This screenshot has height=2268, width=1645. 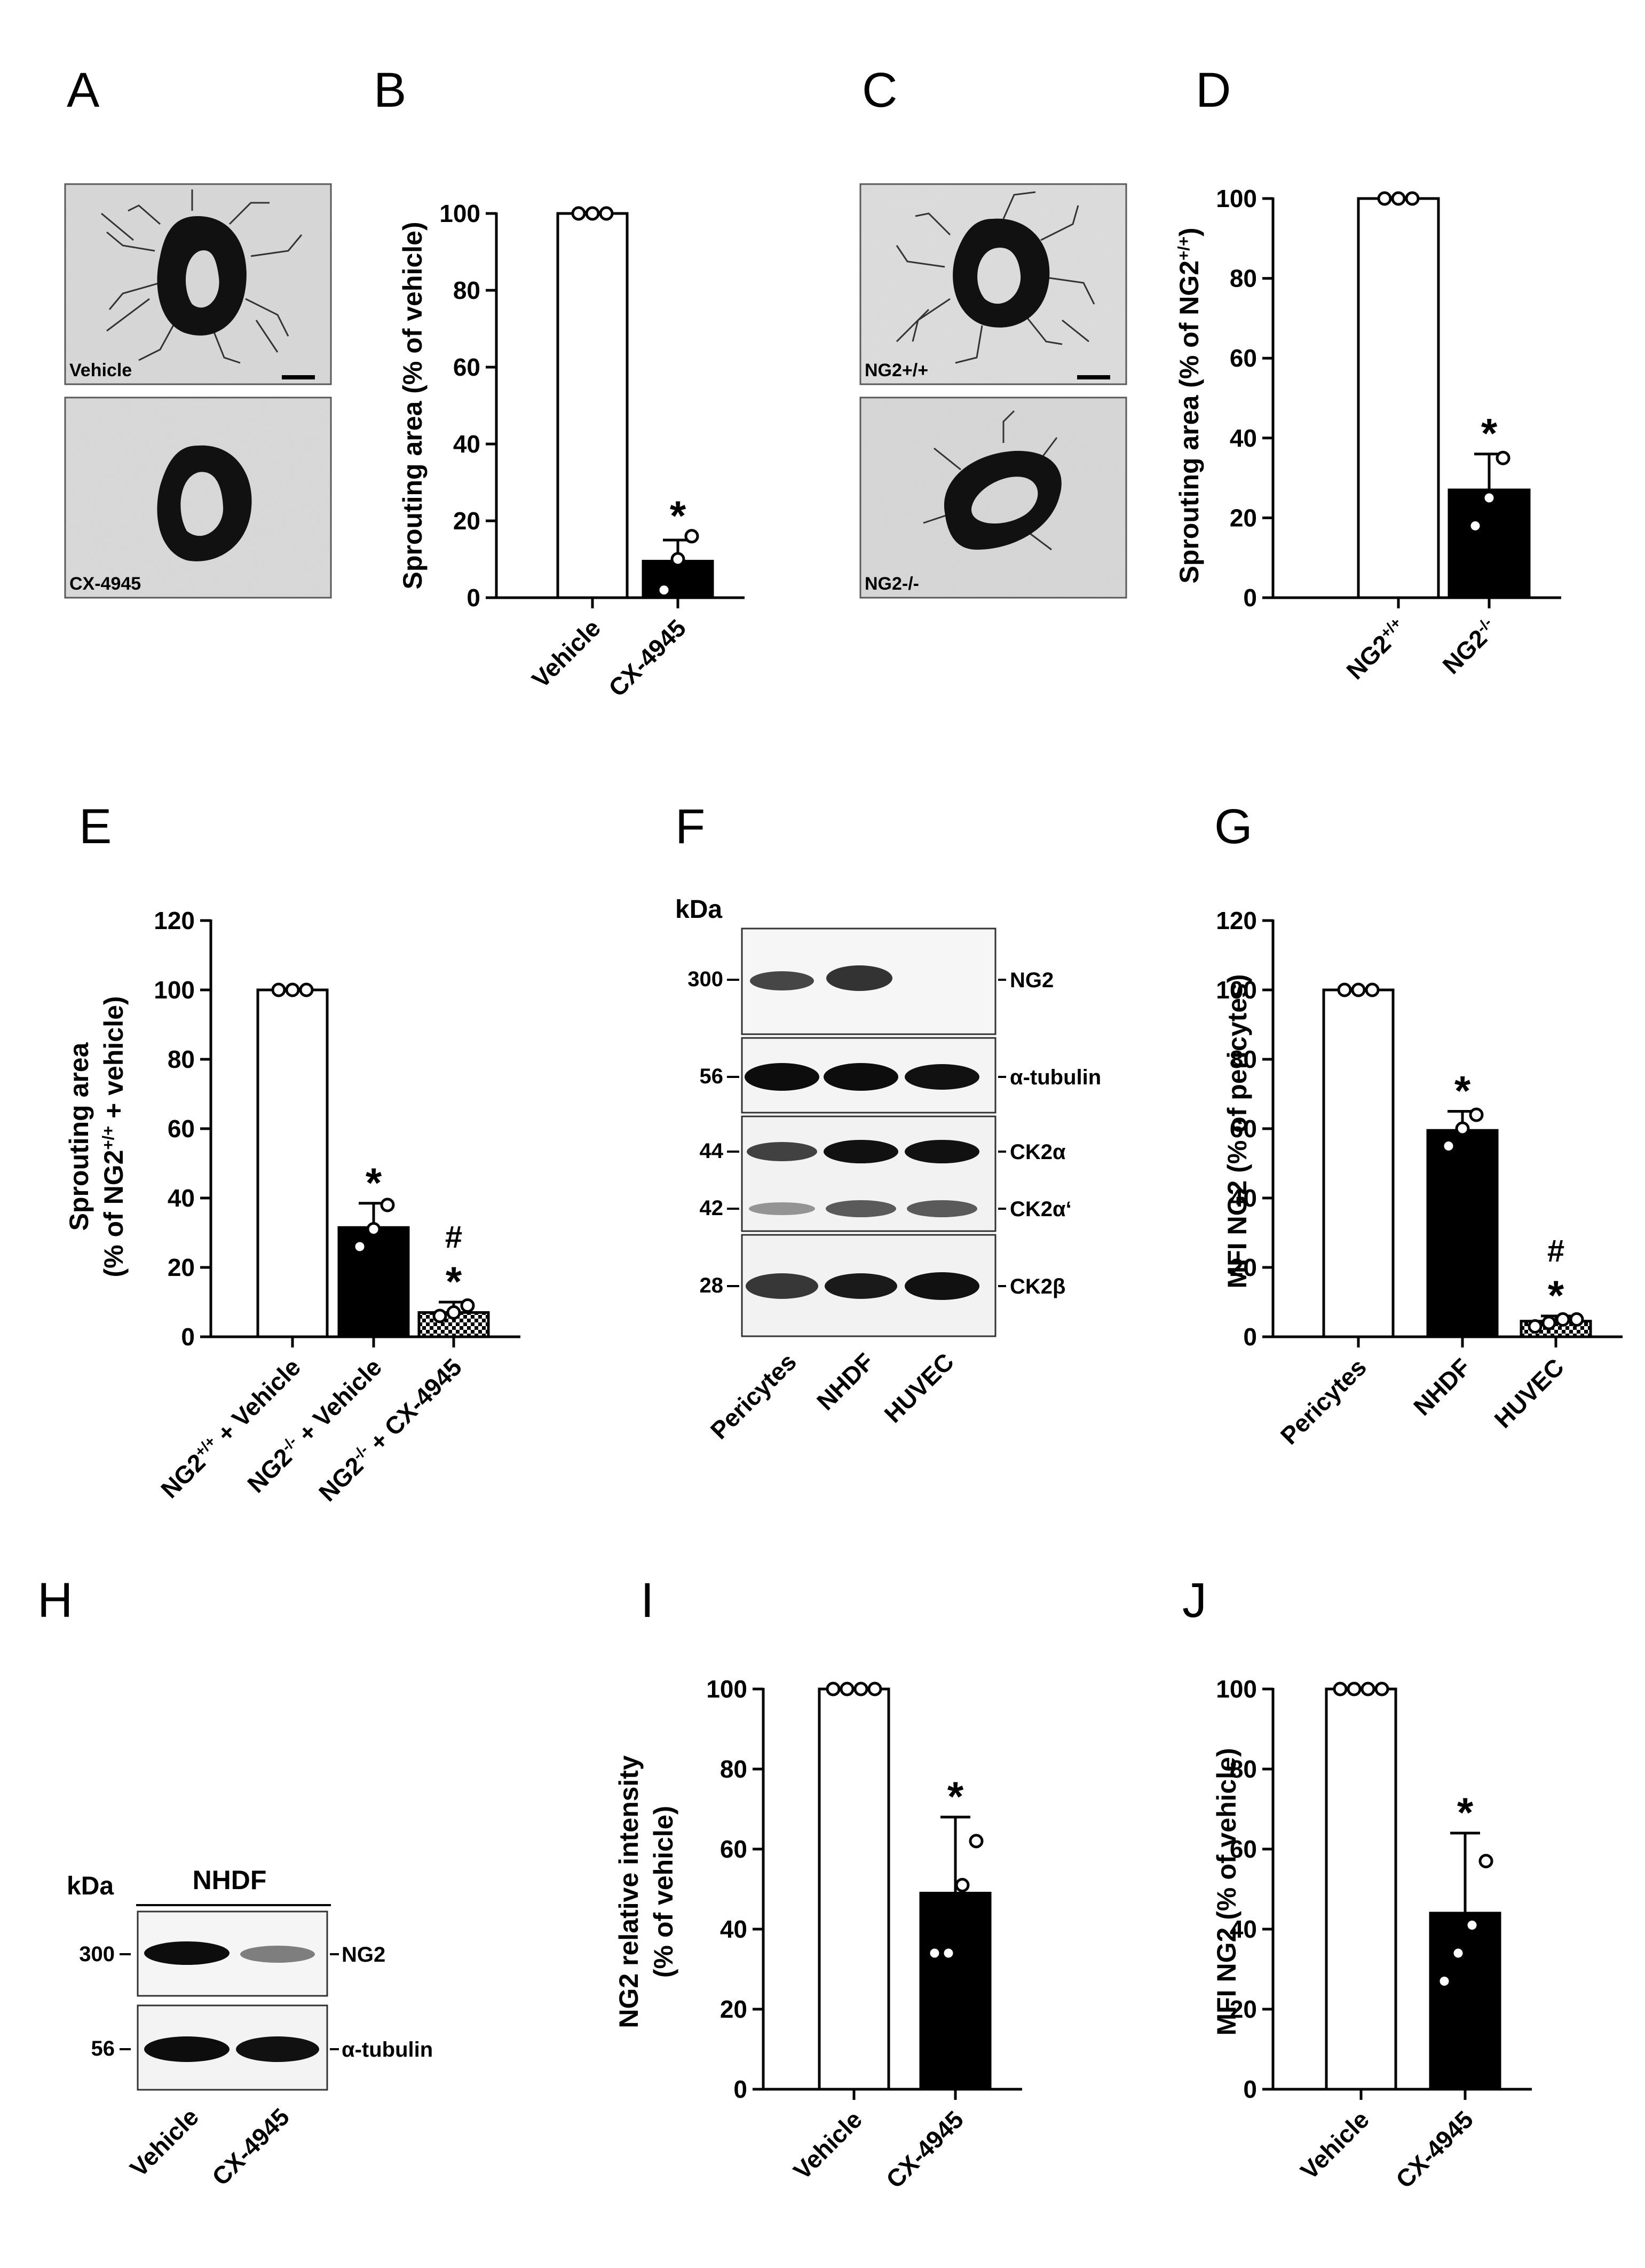 What do you see at coordinates (388, 2049) in the screenshot?
I see `band-label-tubulin-h: α-tubulin` at bounding box center [388, 2049].